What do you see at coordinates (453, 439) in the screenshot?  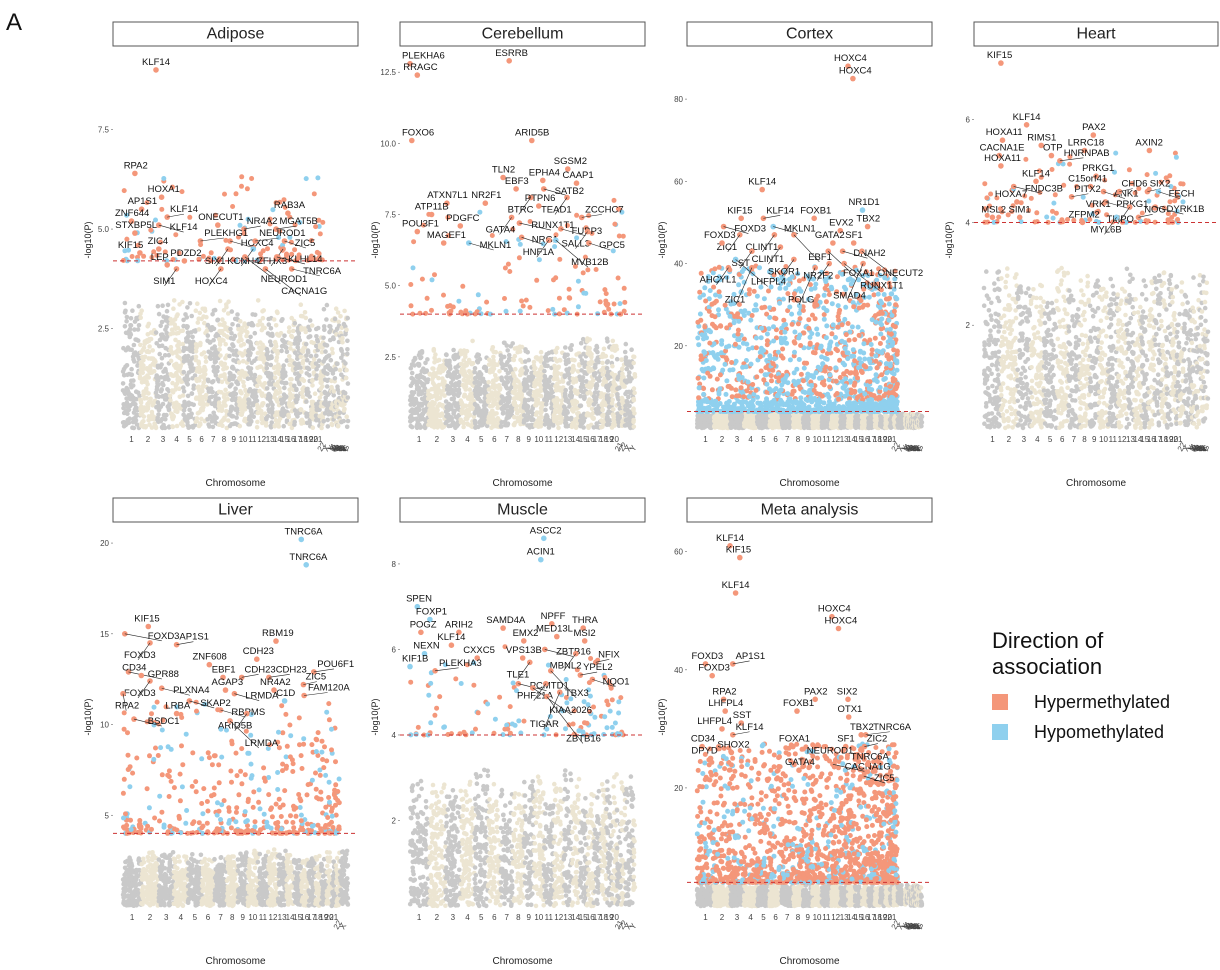 I see `x-tick-label: 3` at bounding box center [453, 439].